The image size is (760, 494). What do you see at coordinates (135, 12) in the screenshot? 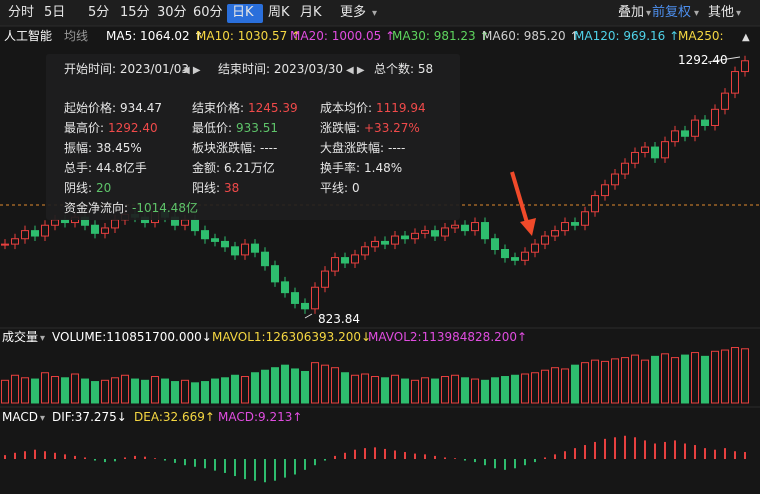
I see `toolbar-tab: 15分` at bounding box center [135, 12].